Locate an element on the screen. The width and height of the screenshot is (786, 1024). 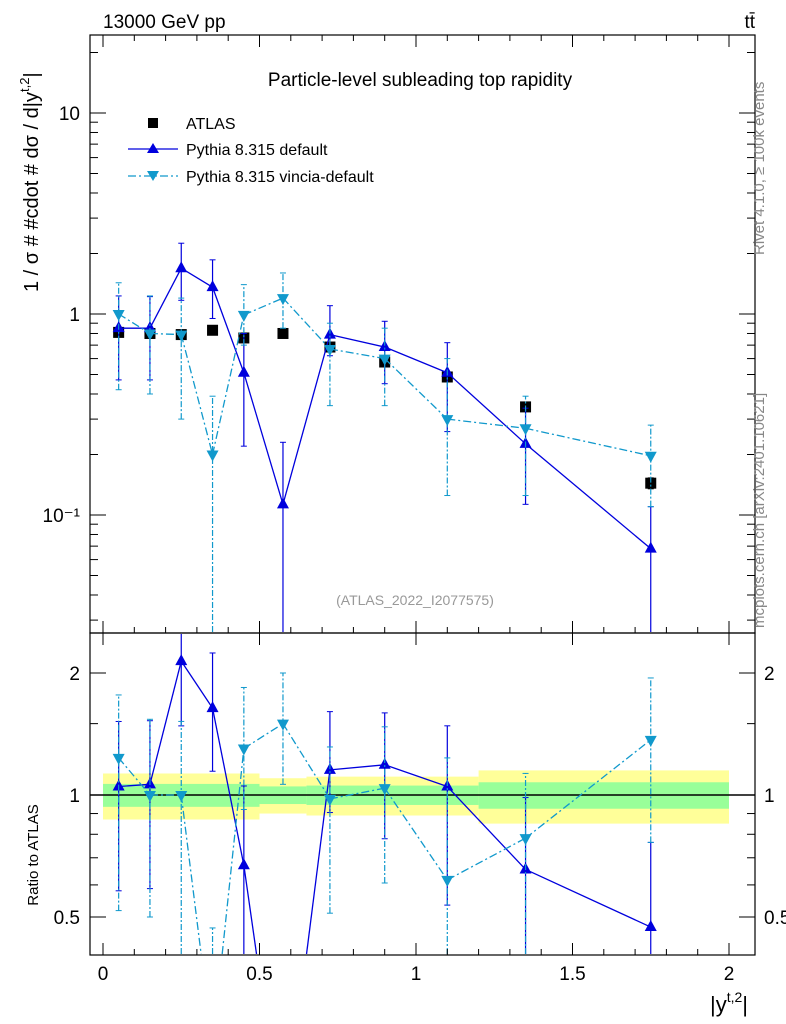
chart-title: Particle-level subleading top rapidity is located at coordinates (420, 80).